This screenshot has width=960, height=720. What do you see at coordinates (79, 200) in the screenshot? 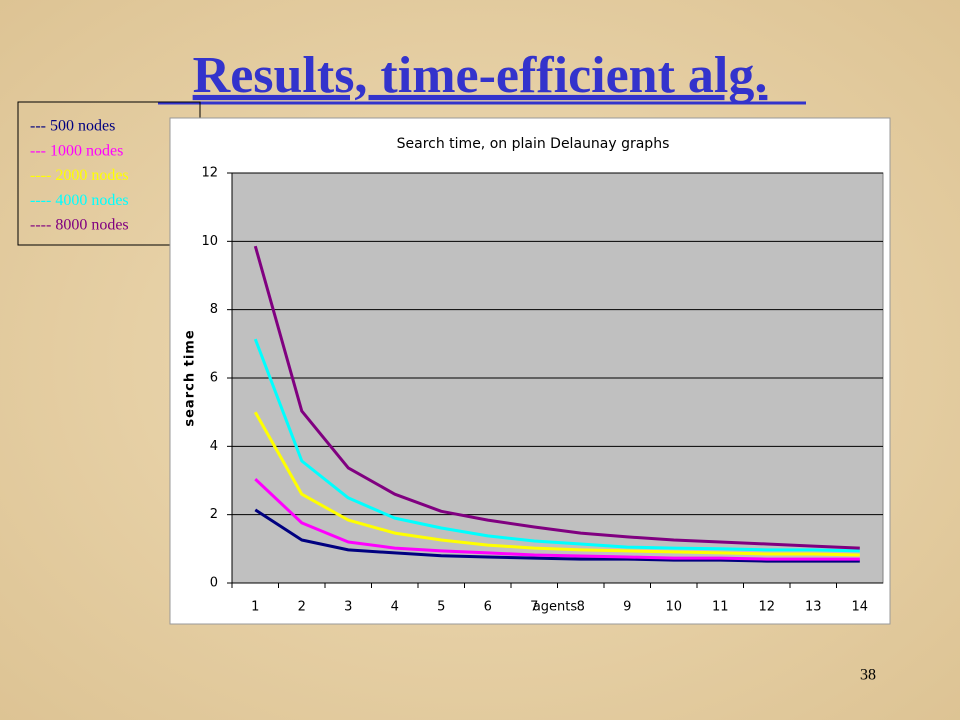
I see `legend-entry: ---- 4000 nodes` at bounding box center [79, 200].